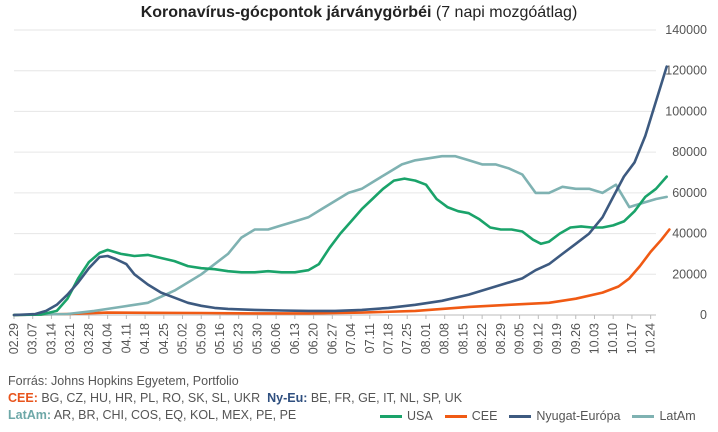 Image resolution: width=718 pixels, height=432 pixels. I want to click on legend-label: USA, so click(420, 416).